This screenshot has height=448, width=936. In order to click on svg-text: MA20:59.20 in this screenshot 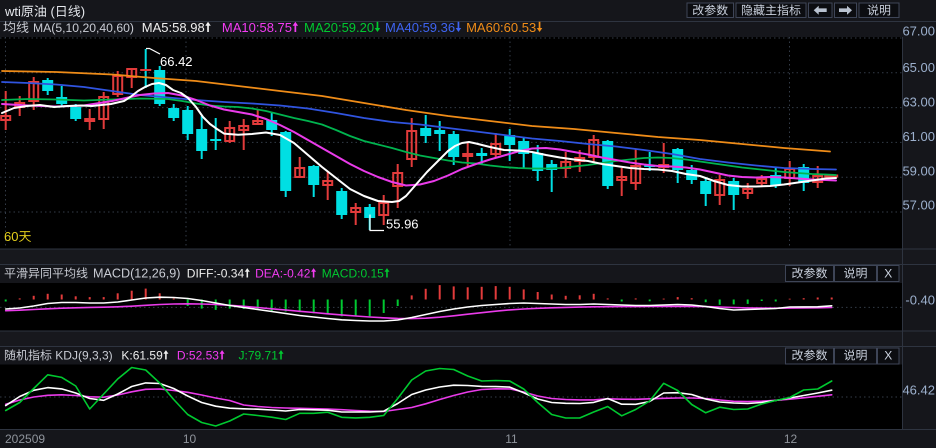, I will do `click(339, 27)`.